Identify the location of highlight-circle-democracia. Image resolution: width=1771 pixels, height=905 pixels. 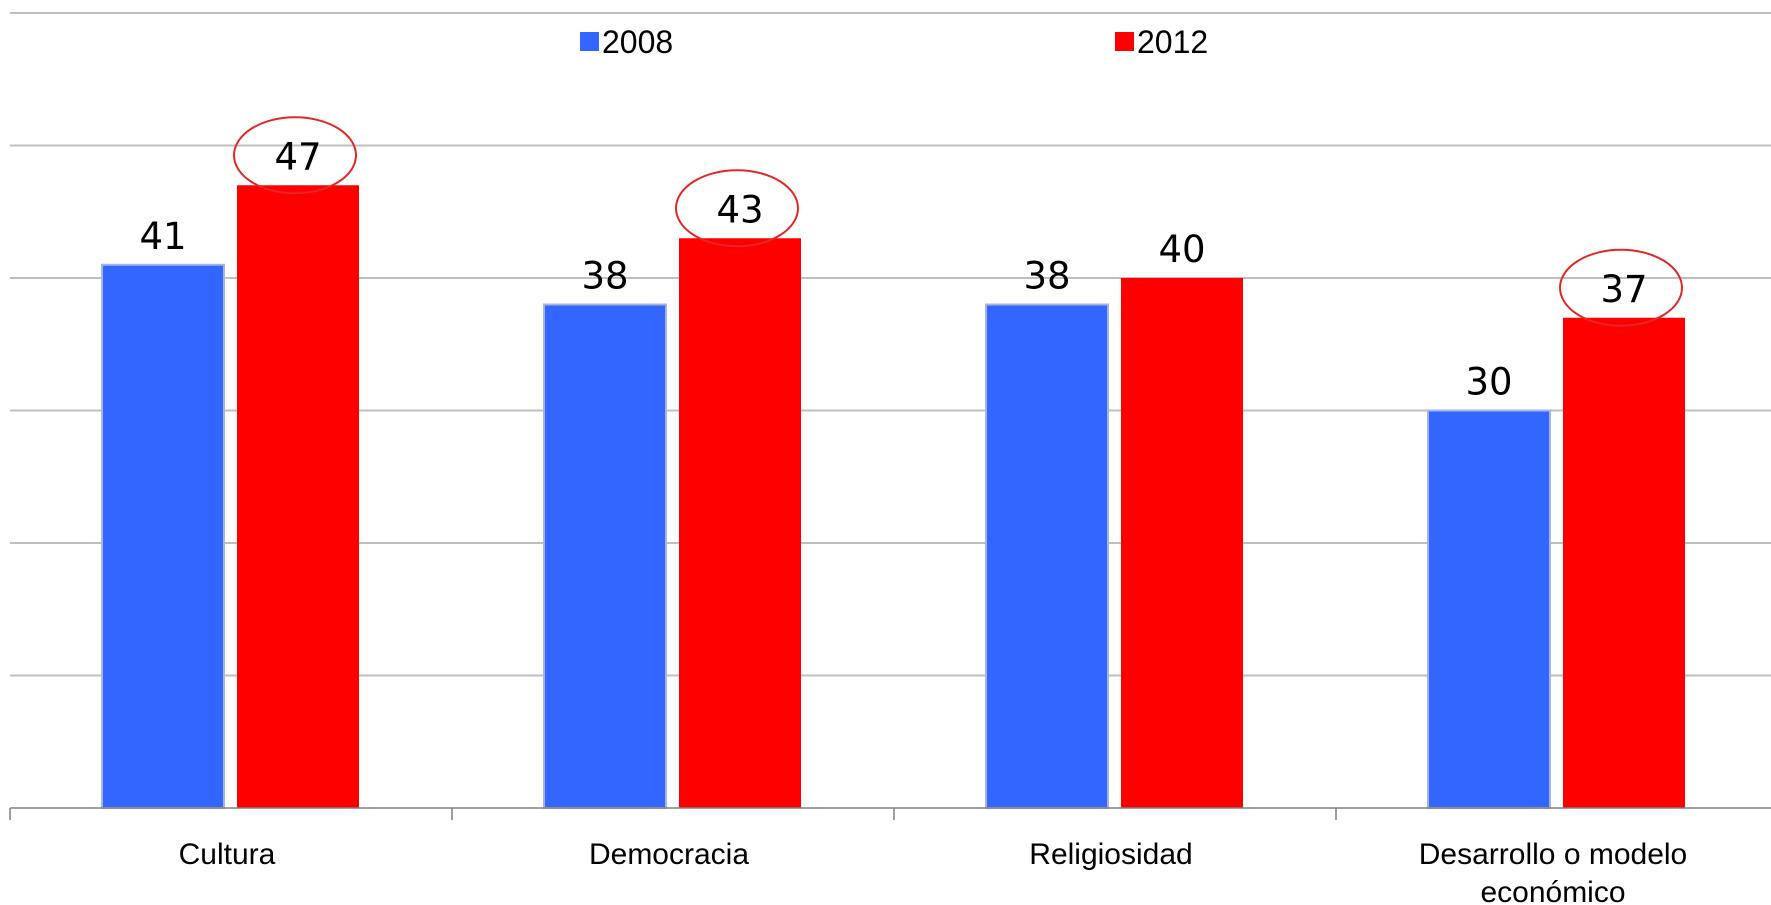
(737, 208).